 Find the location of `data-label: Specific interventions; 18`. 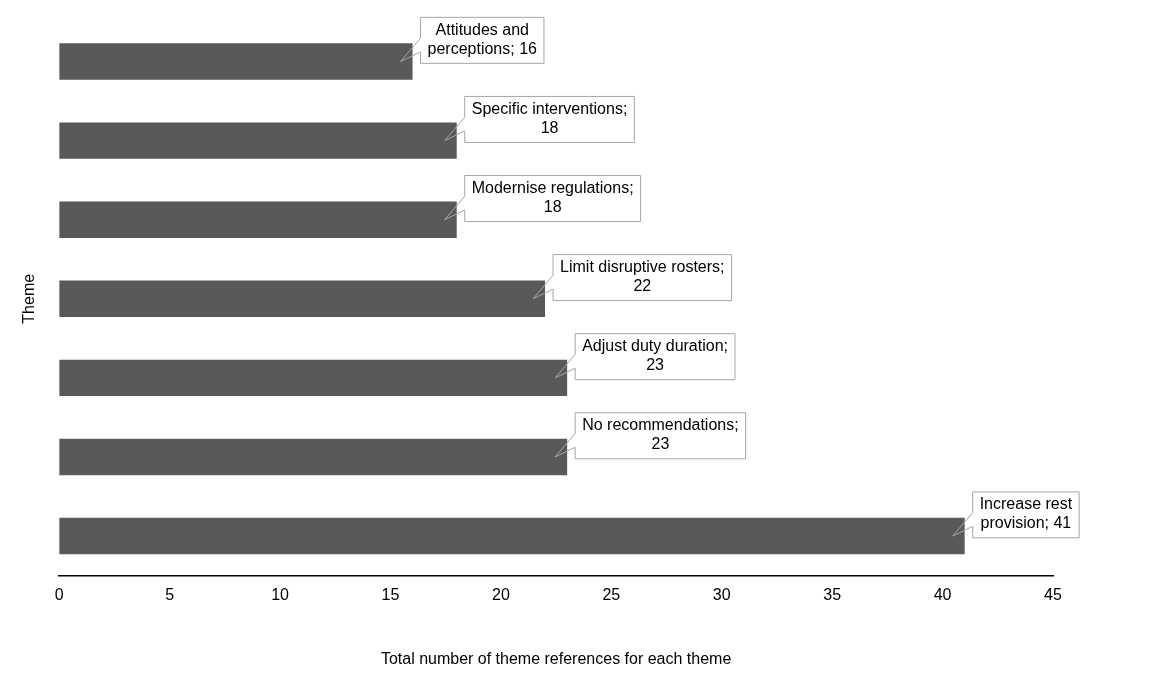

data-label: Specific interventions; 18 is located at coordinates (549, 117).